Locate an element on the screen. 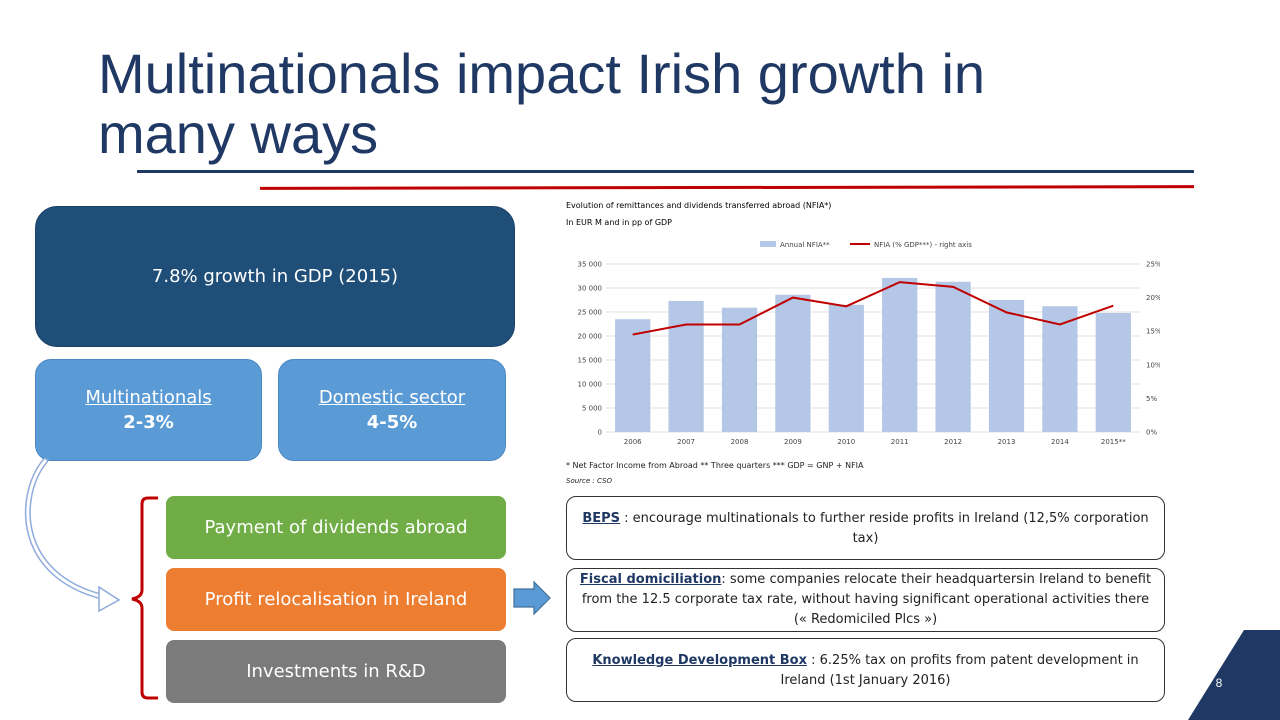 The height and width of the screenshot is (720, 1280). x-tick-label: 2011 is located at coordinates (900, 442).